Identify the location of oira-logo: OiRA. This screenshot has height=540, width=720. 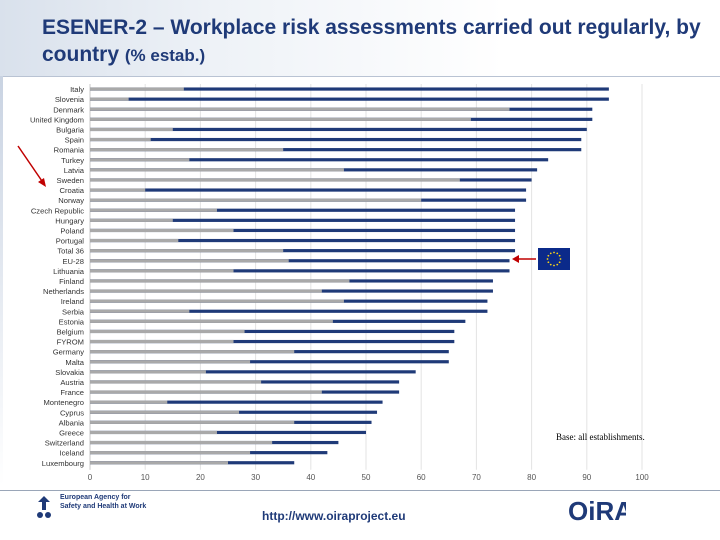
(596, 510).